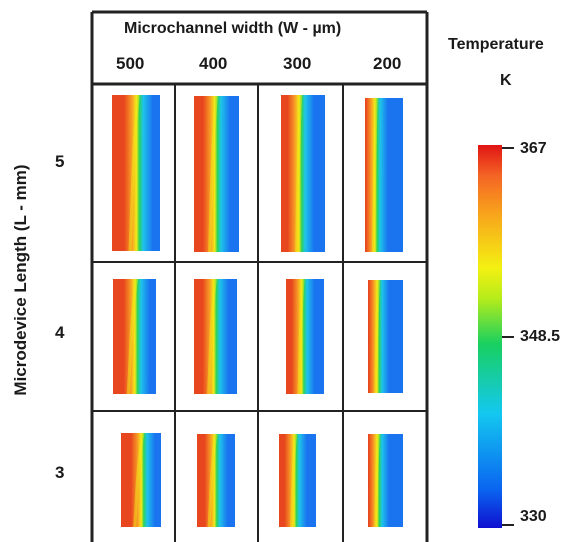 This screenshot has width=573, height=542. What do you see at coordinates (20, 280) in the screenshot?
I see `row-axis-label: Microdevice Length (L - mm)` at bounding box center [20, 280].